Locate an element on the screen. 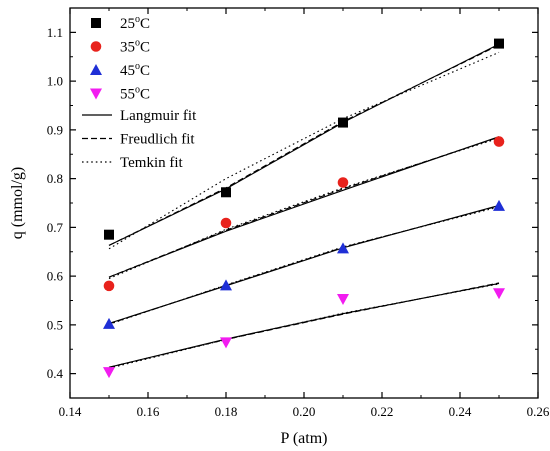 Image resolution: width=550 pixels, height=451 pixels. legend-label: 35oC is located at coordinates (135, 47).